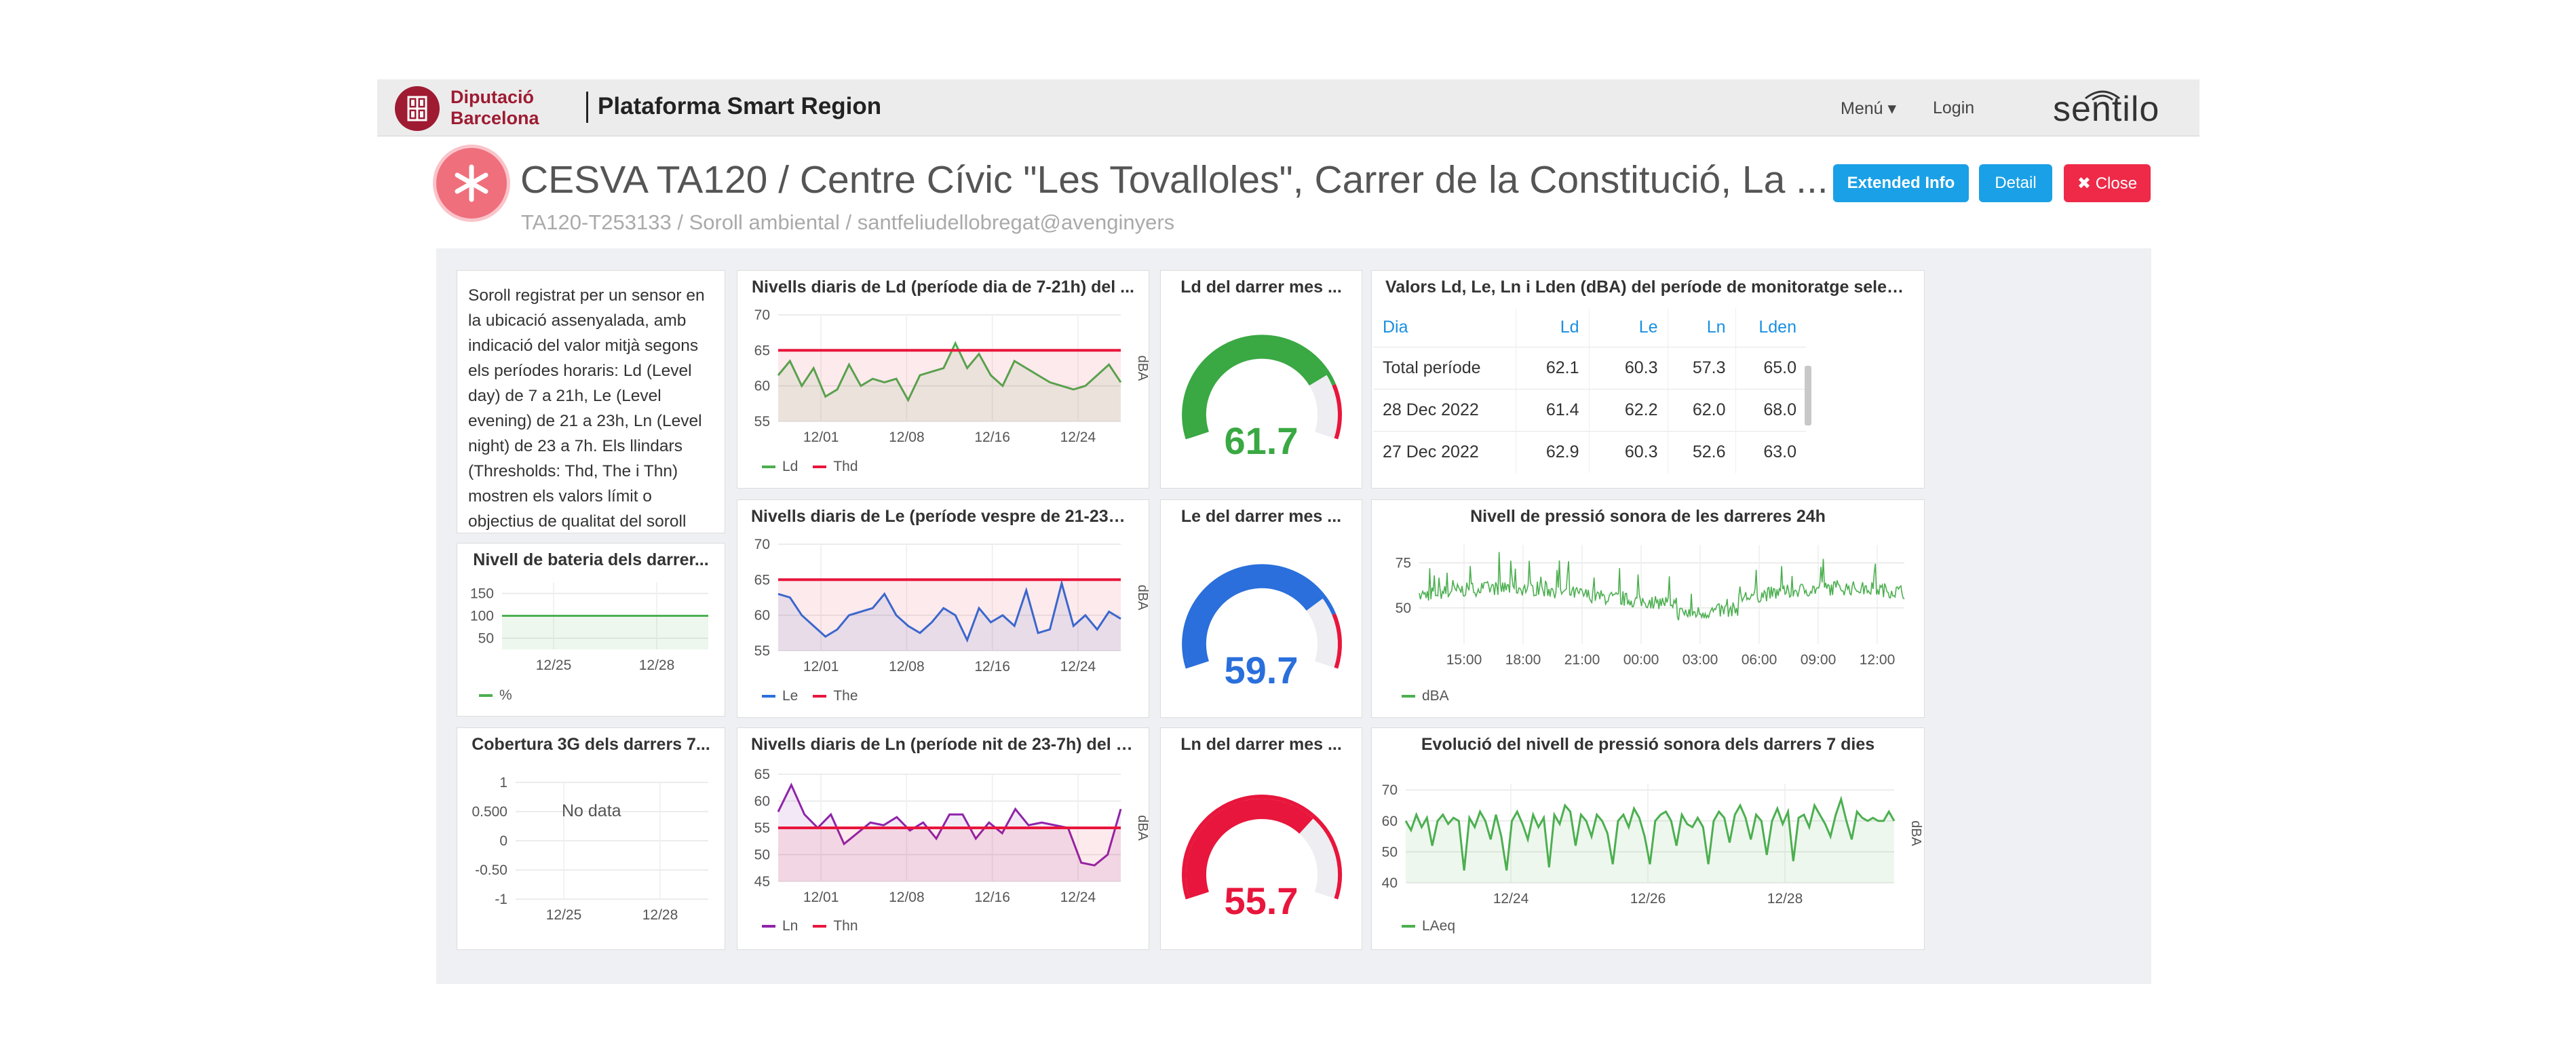 This screenshot has height=1064, width=2576. I want to click on table-cell: 65.0, so click(1771, 367).